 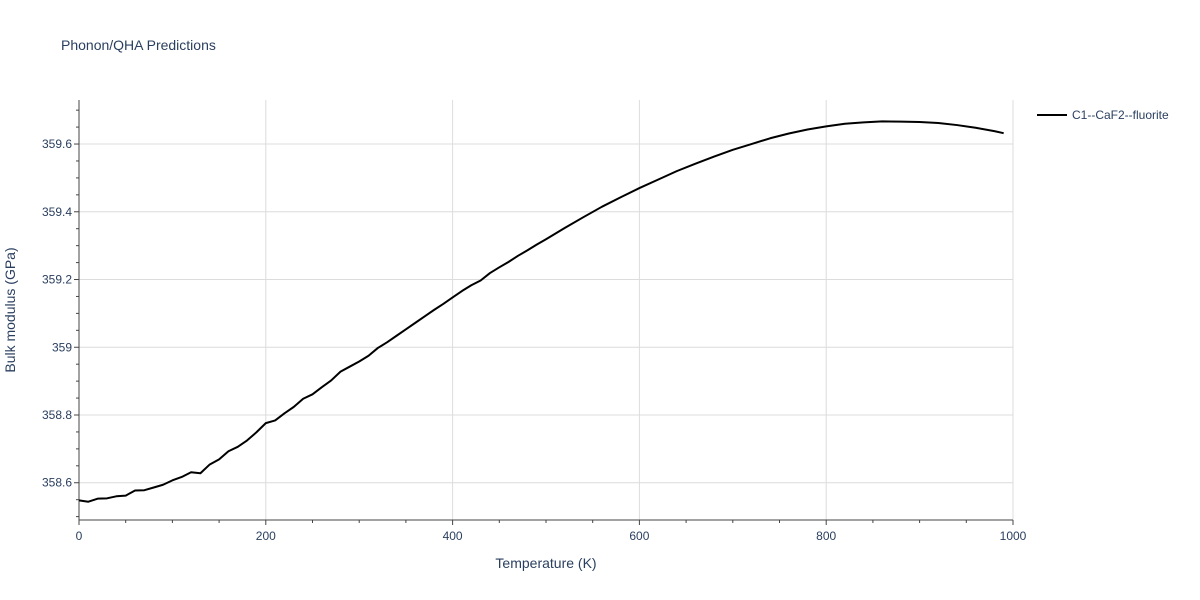 I want to click on legend-label: C1--CaF2--fluorite, so click(x=1120, y=115).